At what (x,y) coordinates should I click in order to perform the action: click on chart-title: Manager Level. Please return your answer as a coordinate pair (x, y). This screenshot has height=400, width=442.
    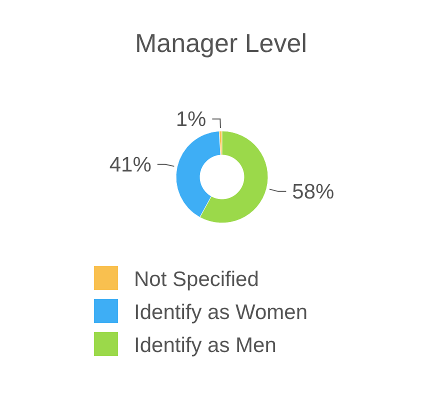
    Looking at the image, I should click on (221, 43).